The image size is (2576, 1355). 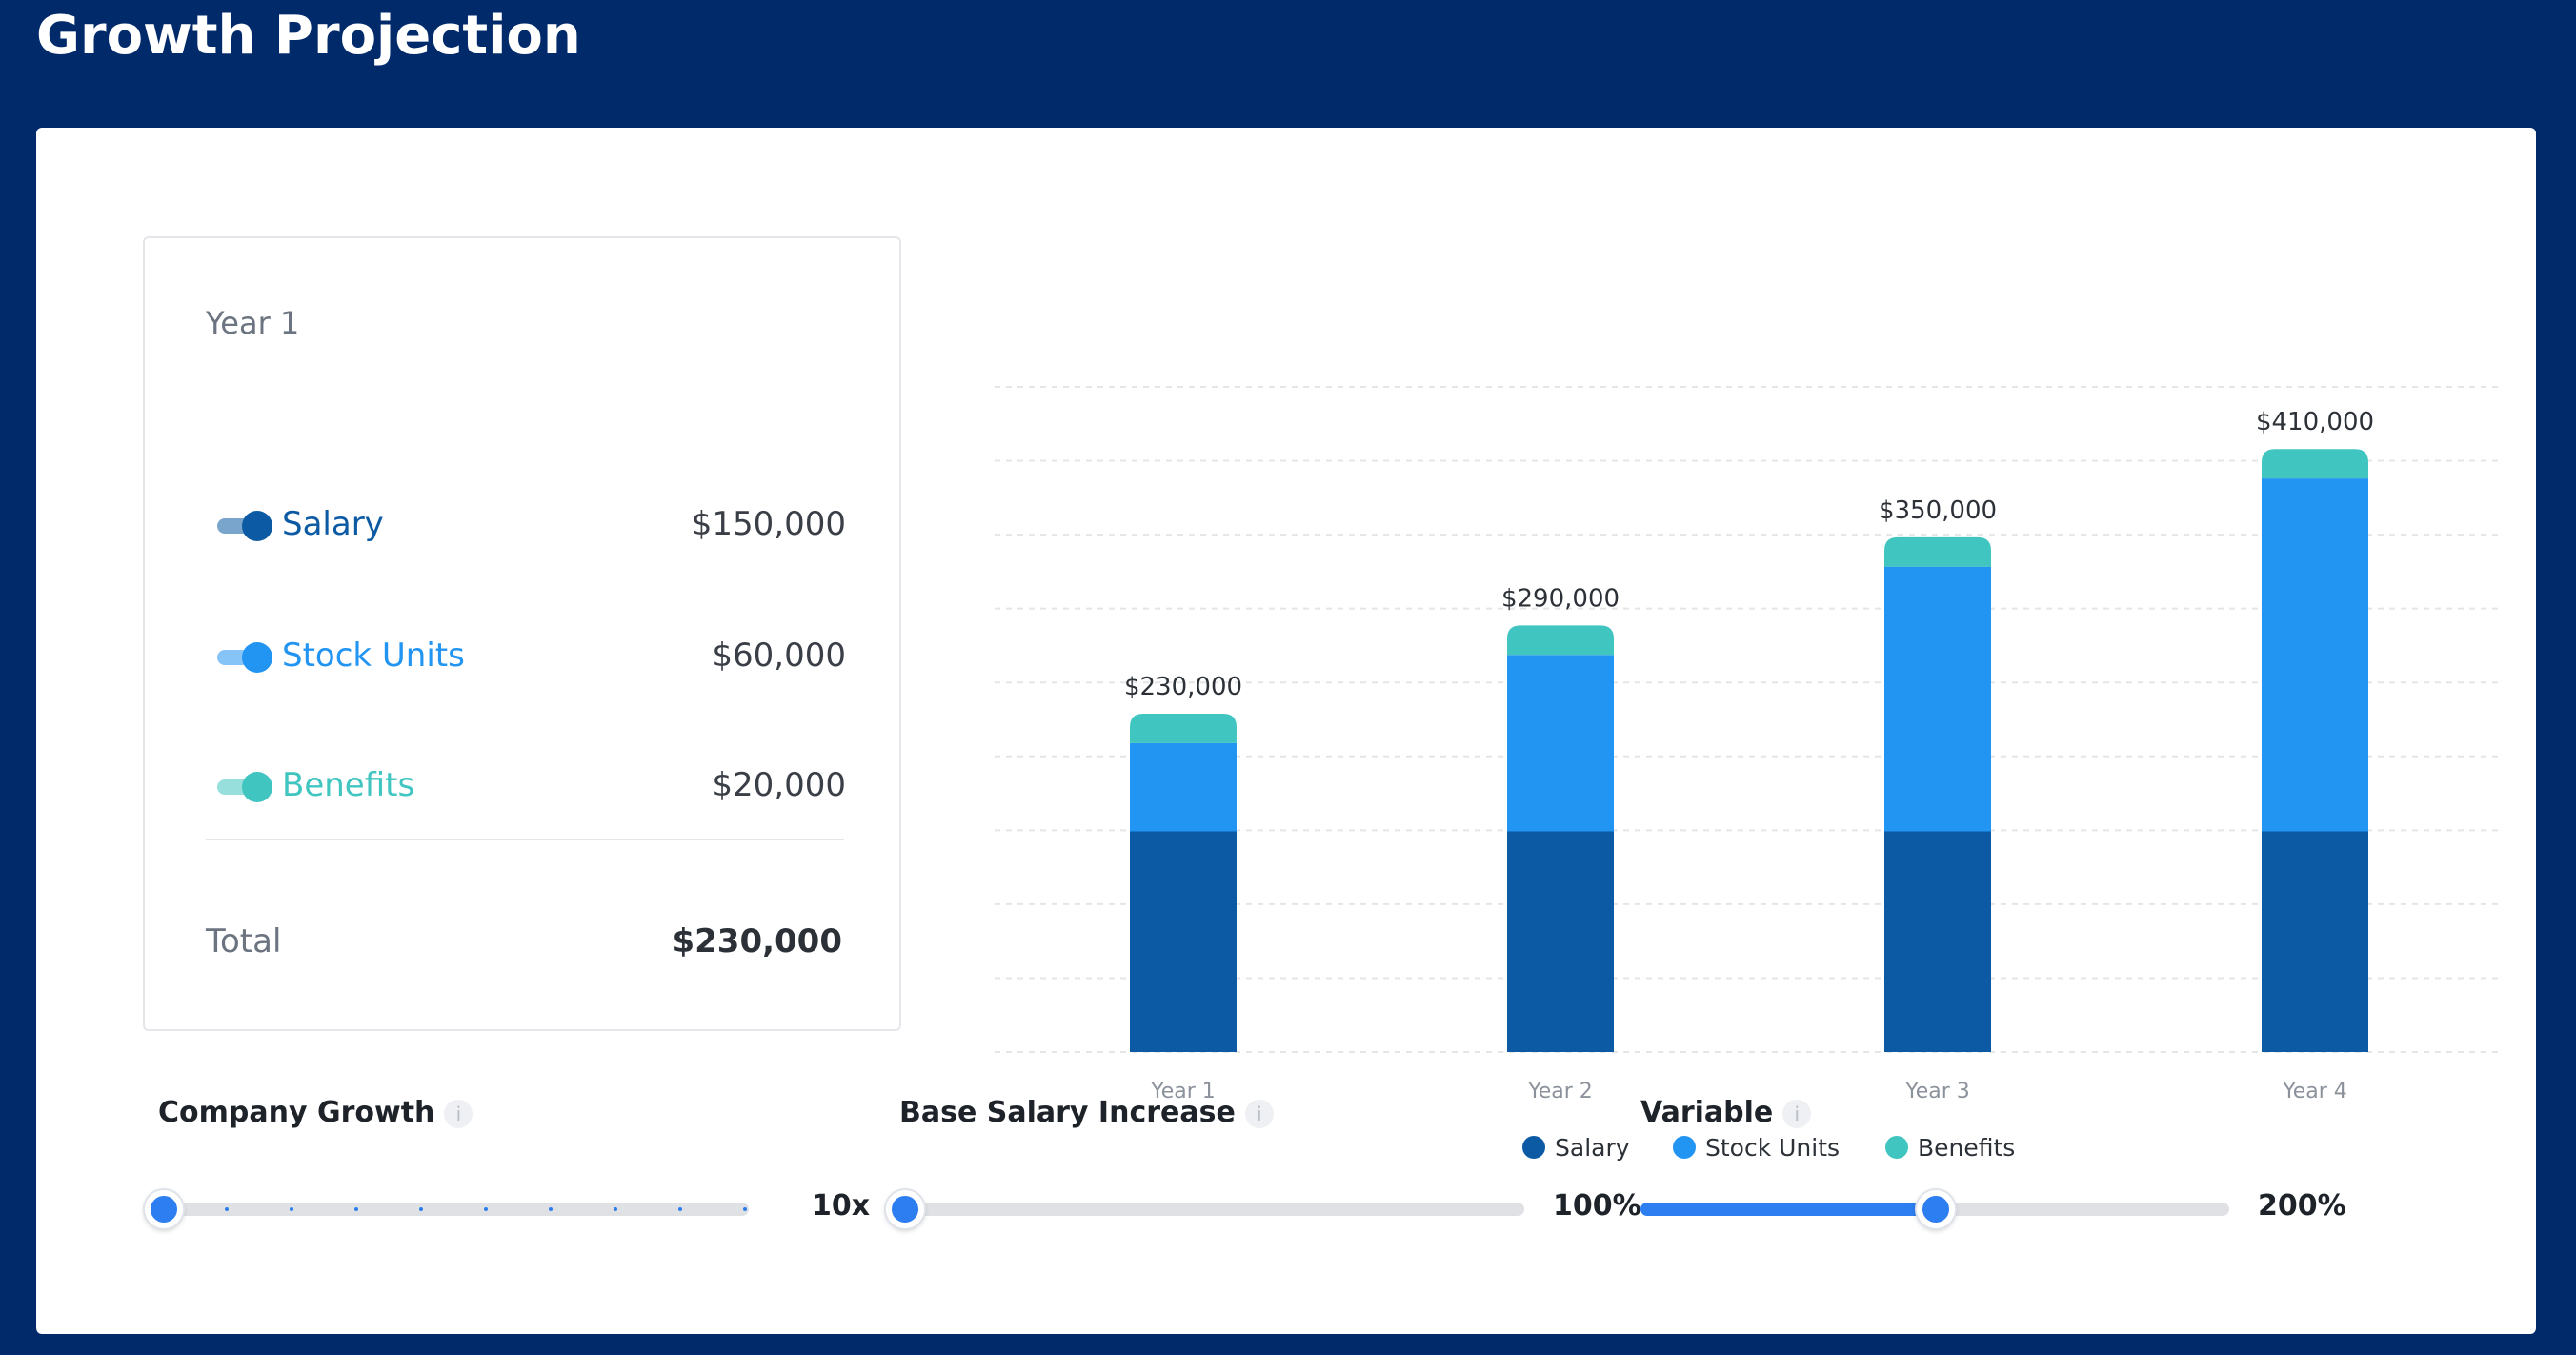 What do you see at coordinates (2315, 422) in the screenshot?
I see `bar-total-label: $410,000` at bounding box center [2315, 422].